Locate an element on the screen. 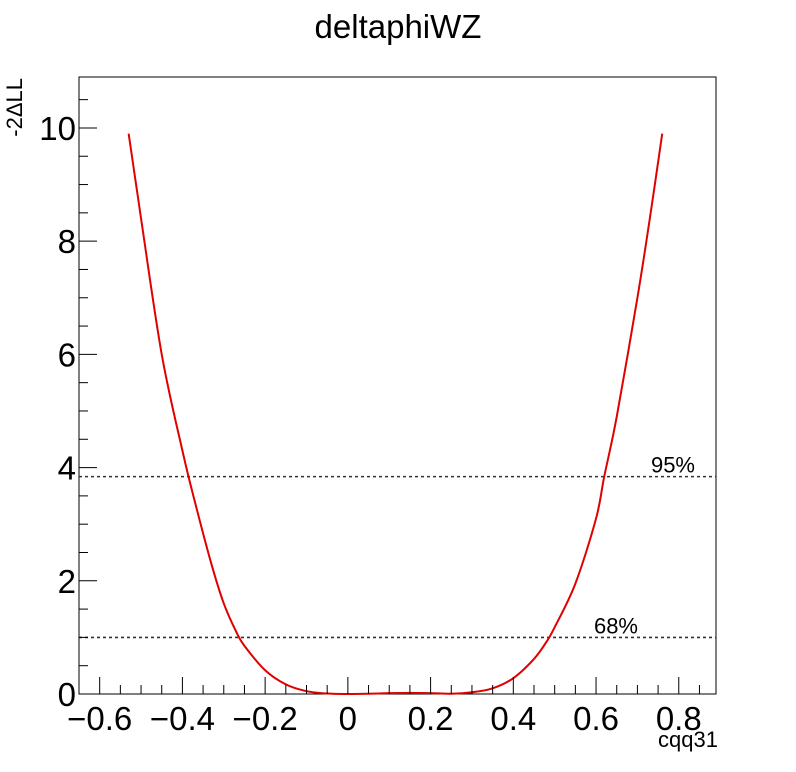 This screenshot has width=796, height=772. y-tick-label: 10 is located at coordinates (57, 128).